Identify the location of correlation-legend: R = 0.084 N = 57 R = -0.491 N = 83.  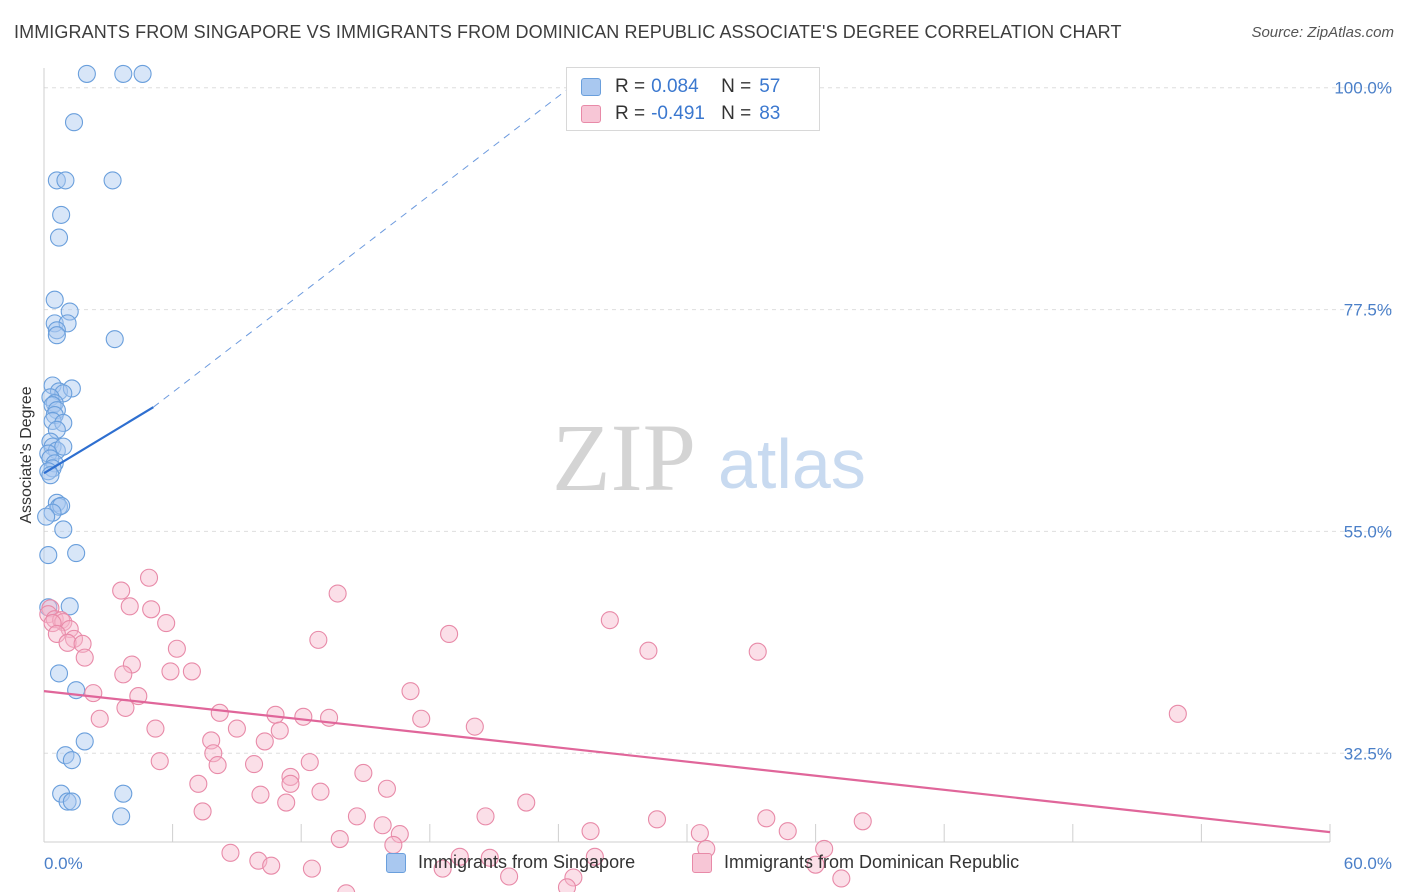
(693, 99).